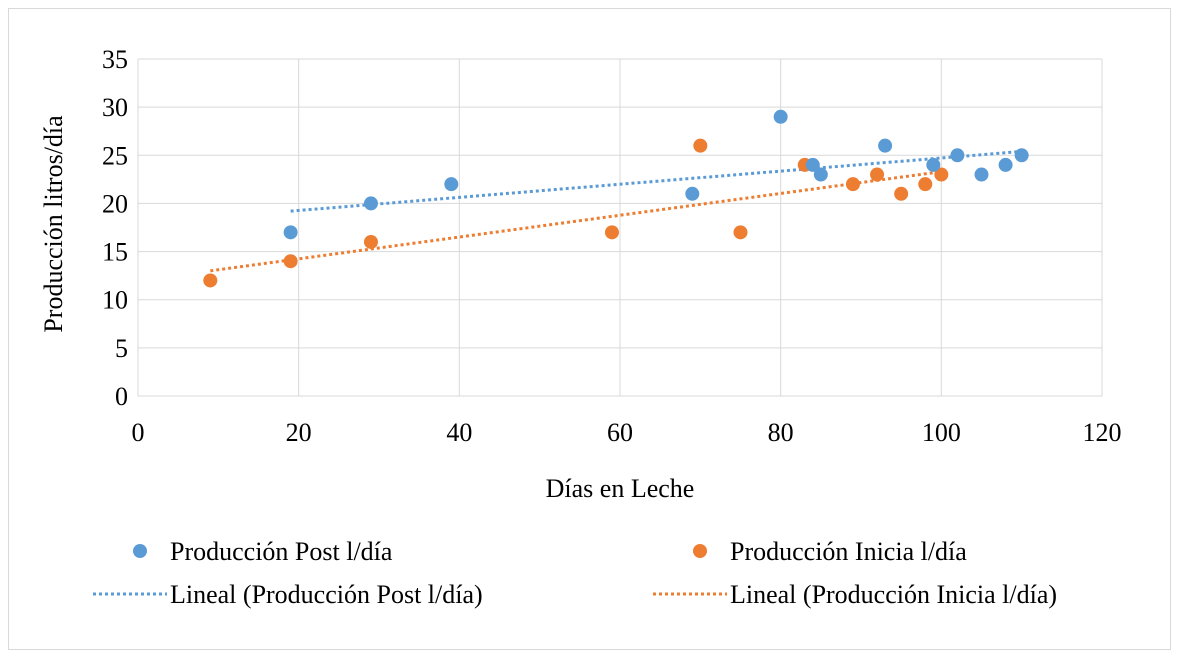 The height and width of the screenshot is (660, 1183). What do you see at coordinates (941, 432) in the screenshot?
I see `x-tick-label: 100` at bounding box center [941, 432].